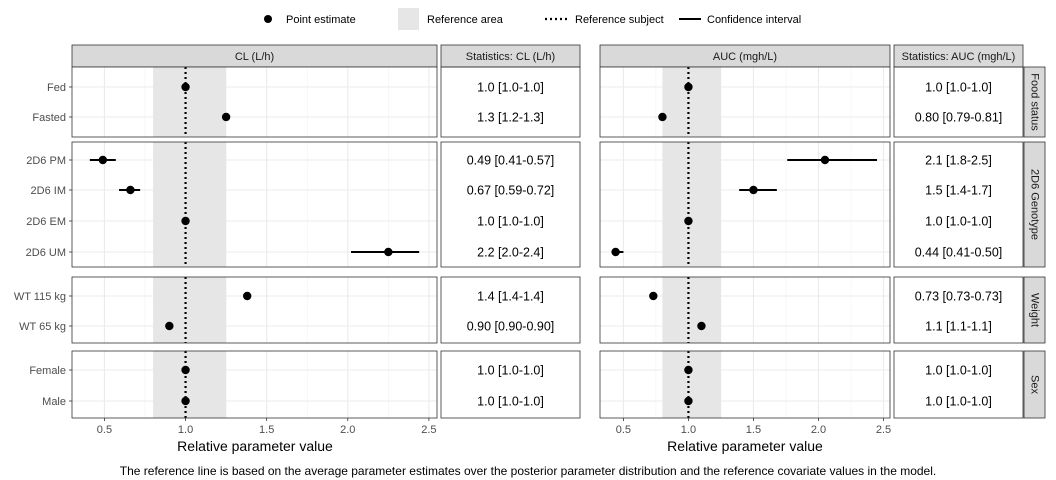  I want to click on strip-stats-title-cl: Statistics: CL (L/h), so click(510, 57).